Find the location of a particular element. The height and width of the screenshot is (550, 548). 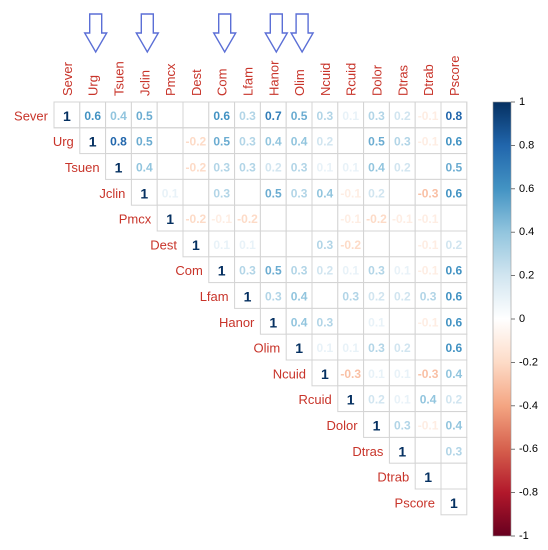

row-label: Lfam is located at coordinates (214, 296).